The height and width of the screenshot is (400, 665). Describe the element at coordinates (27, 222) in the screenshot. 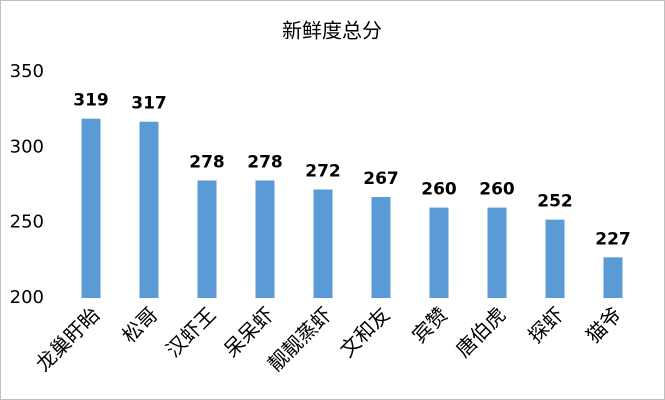

I see `y-tick-label: 250` at that location.